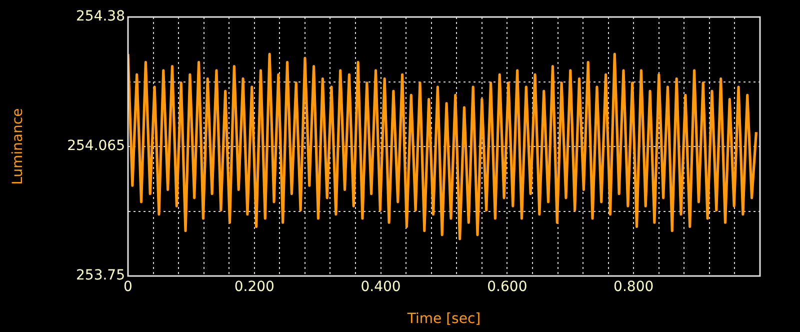  Describe the element at coordinates (18, 146) in the screenshot. I see `y-axis-title: Luminance` at that location.